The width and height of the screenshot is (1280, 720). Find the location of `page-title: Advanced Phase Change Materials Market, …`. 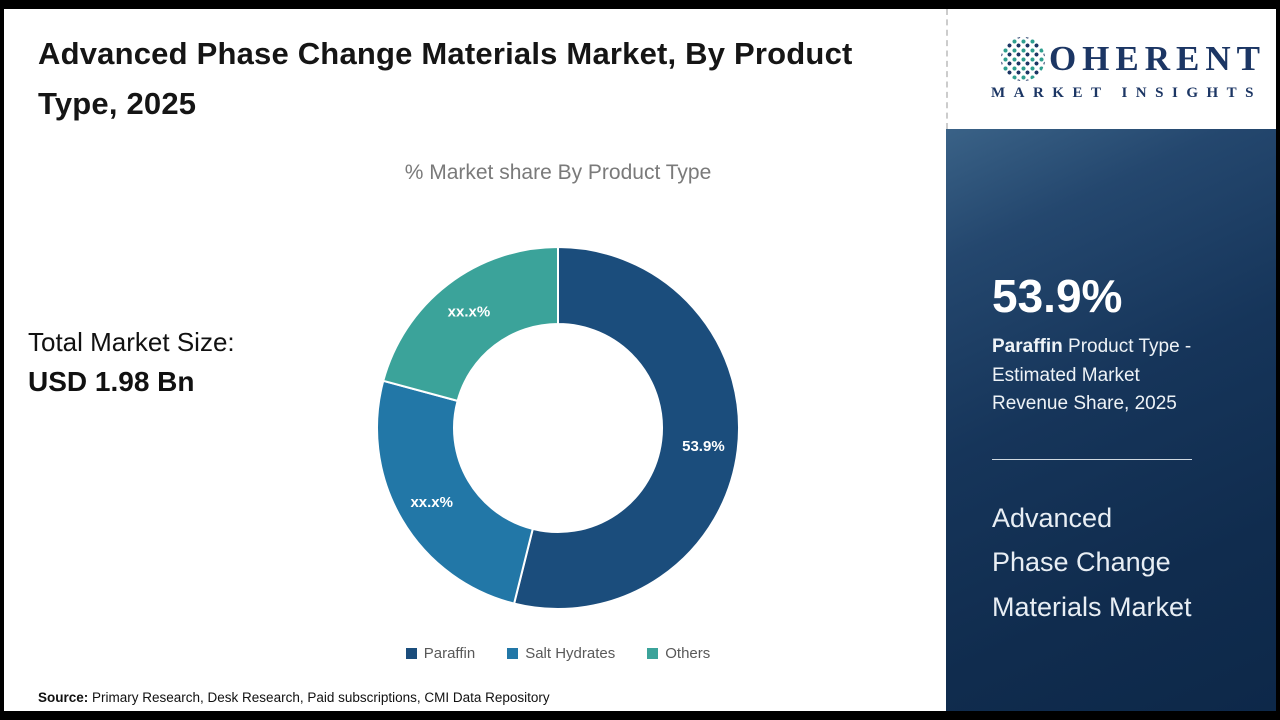

page-title: Advanced Phase Change Materials Market, … is located at coordinates (445, 78).